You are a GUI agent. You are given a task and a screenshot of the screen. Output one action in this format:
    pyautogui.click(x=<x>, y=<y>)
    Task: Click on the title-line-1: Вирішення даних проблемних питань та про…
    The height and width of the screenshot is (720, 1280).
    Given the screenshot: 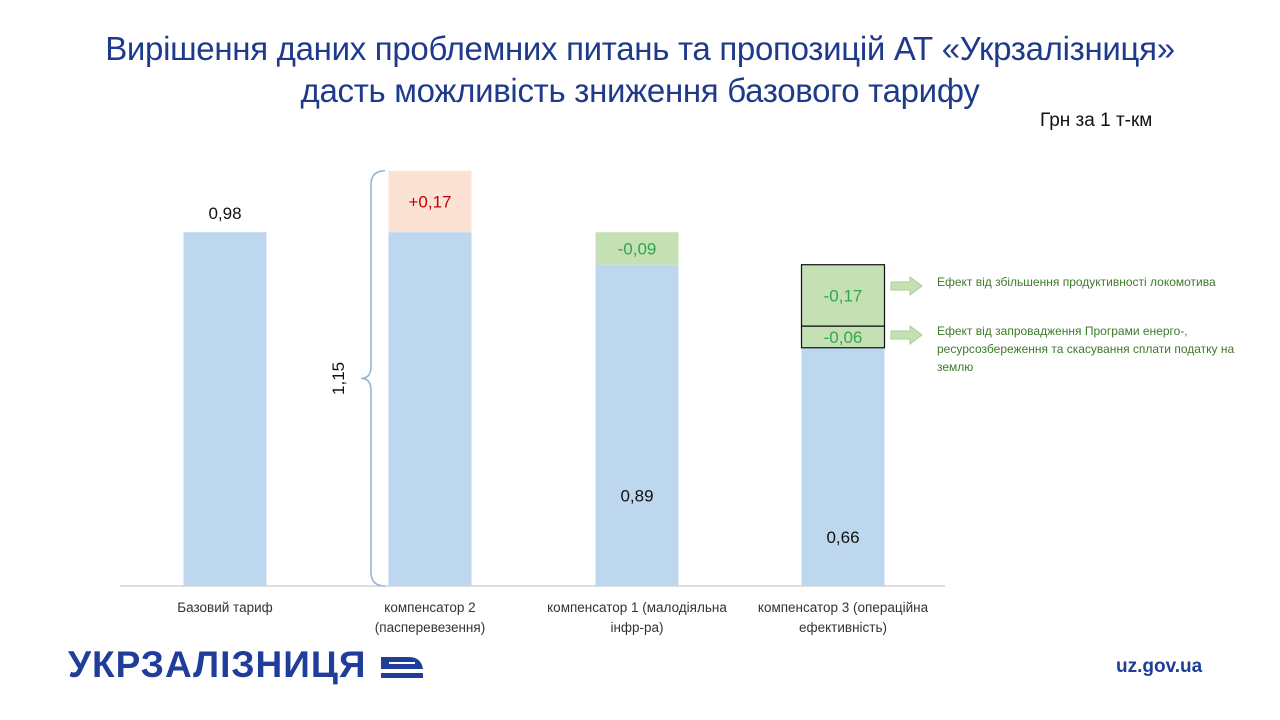 What is the action you would take?
    pyautogui.click(x=640, y=48)
    